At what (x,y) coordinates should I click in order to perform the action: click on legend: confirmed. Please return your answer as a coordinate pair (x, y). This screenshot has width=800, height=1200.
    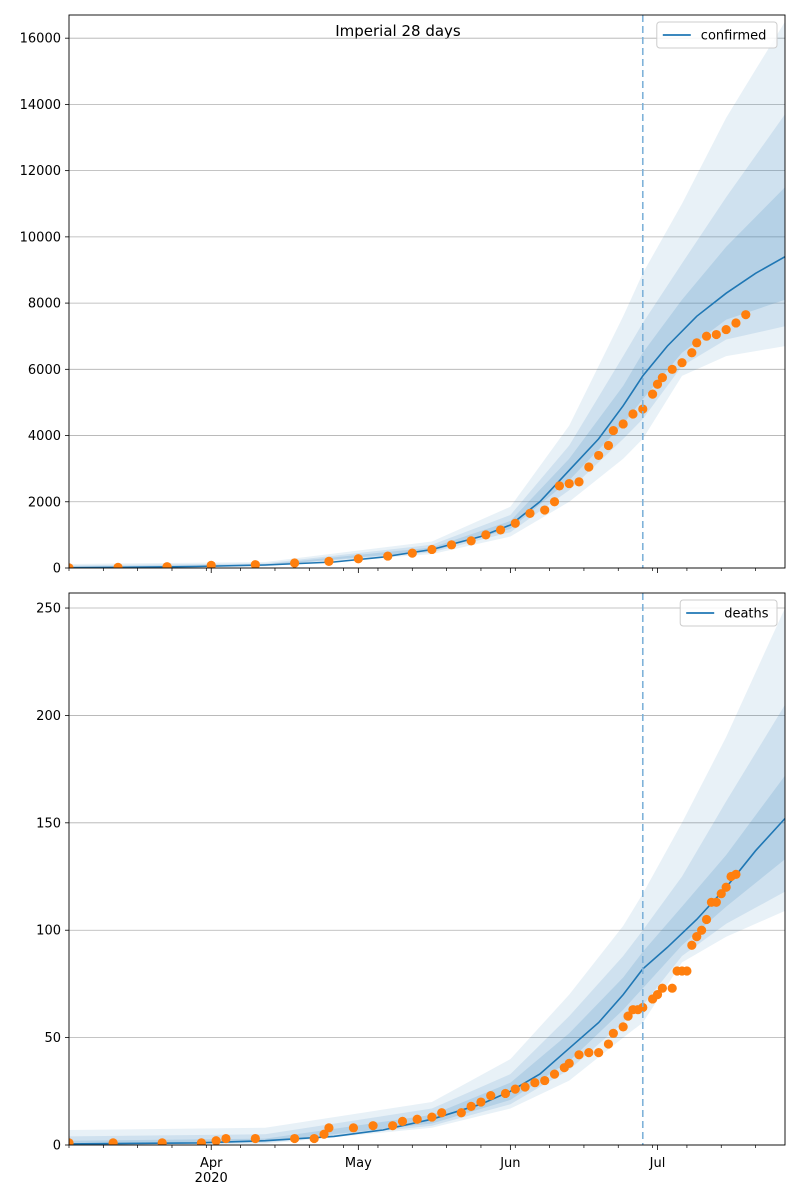
    Looking at the image, I should click on (717, 35).